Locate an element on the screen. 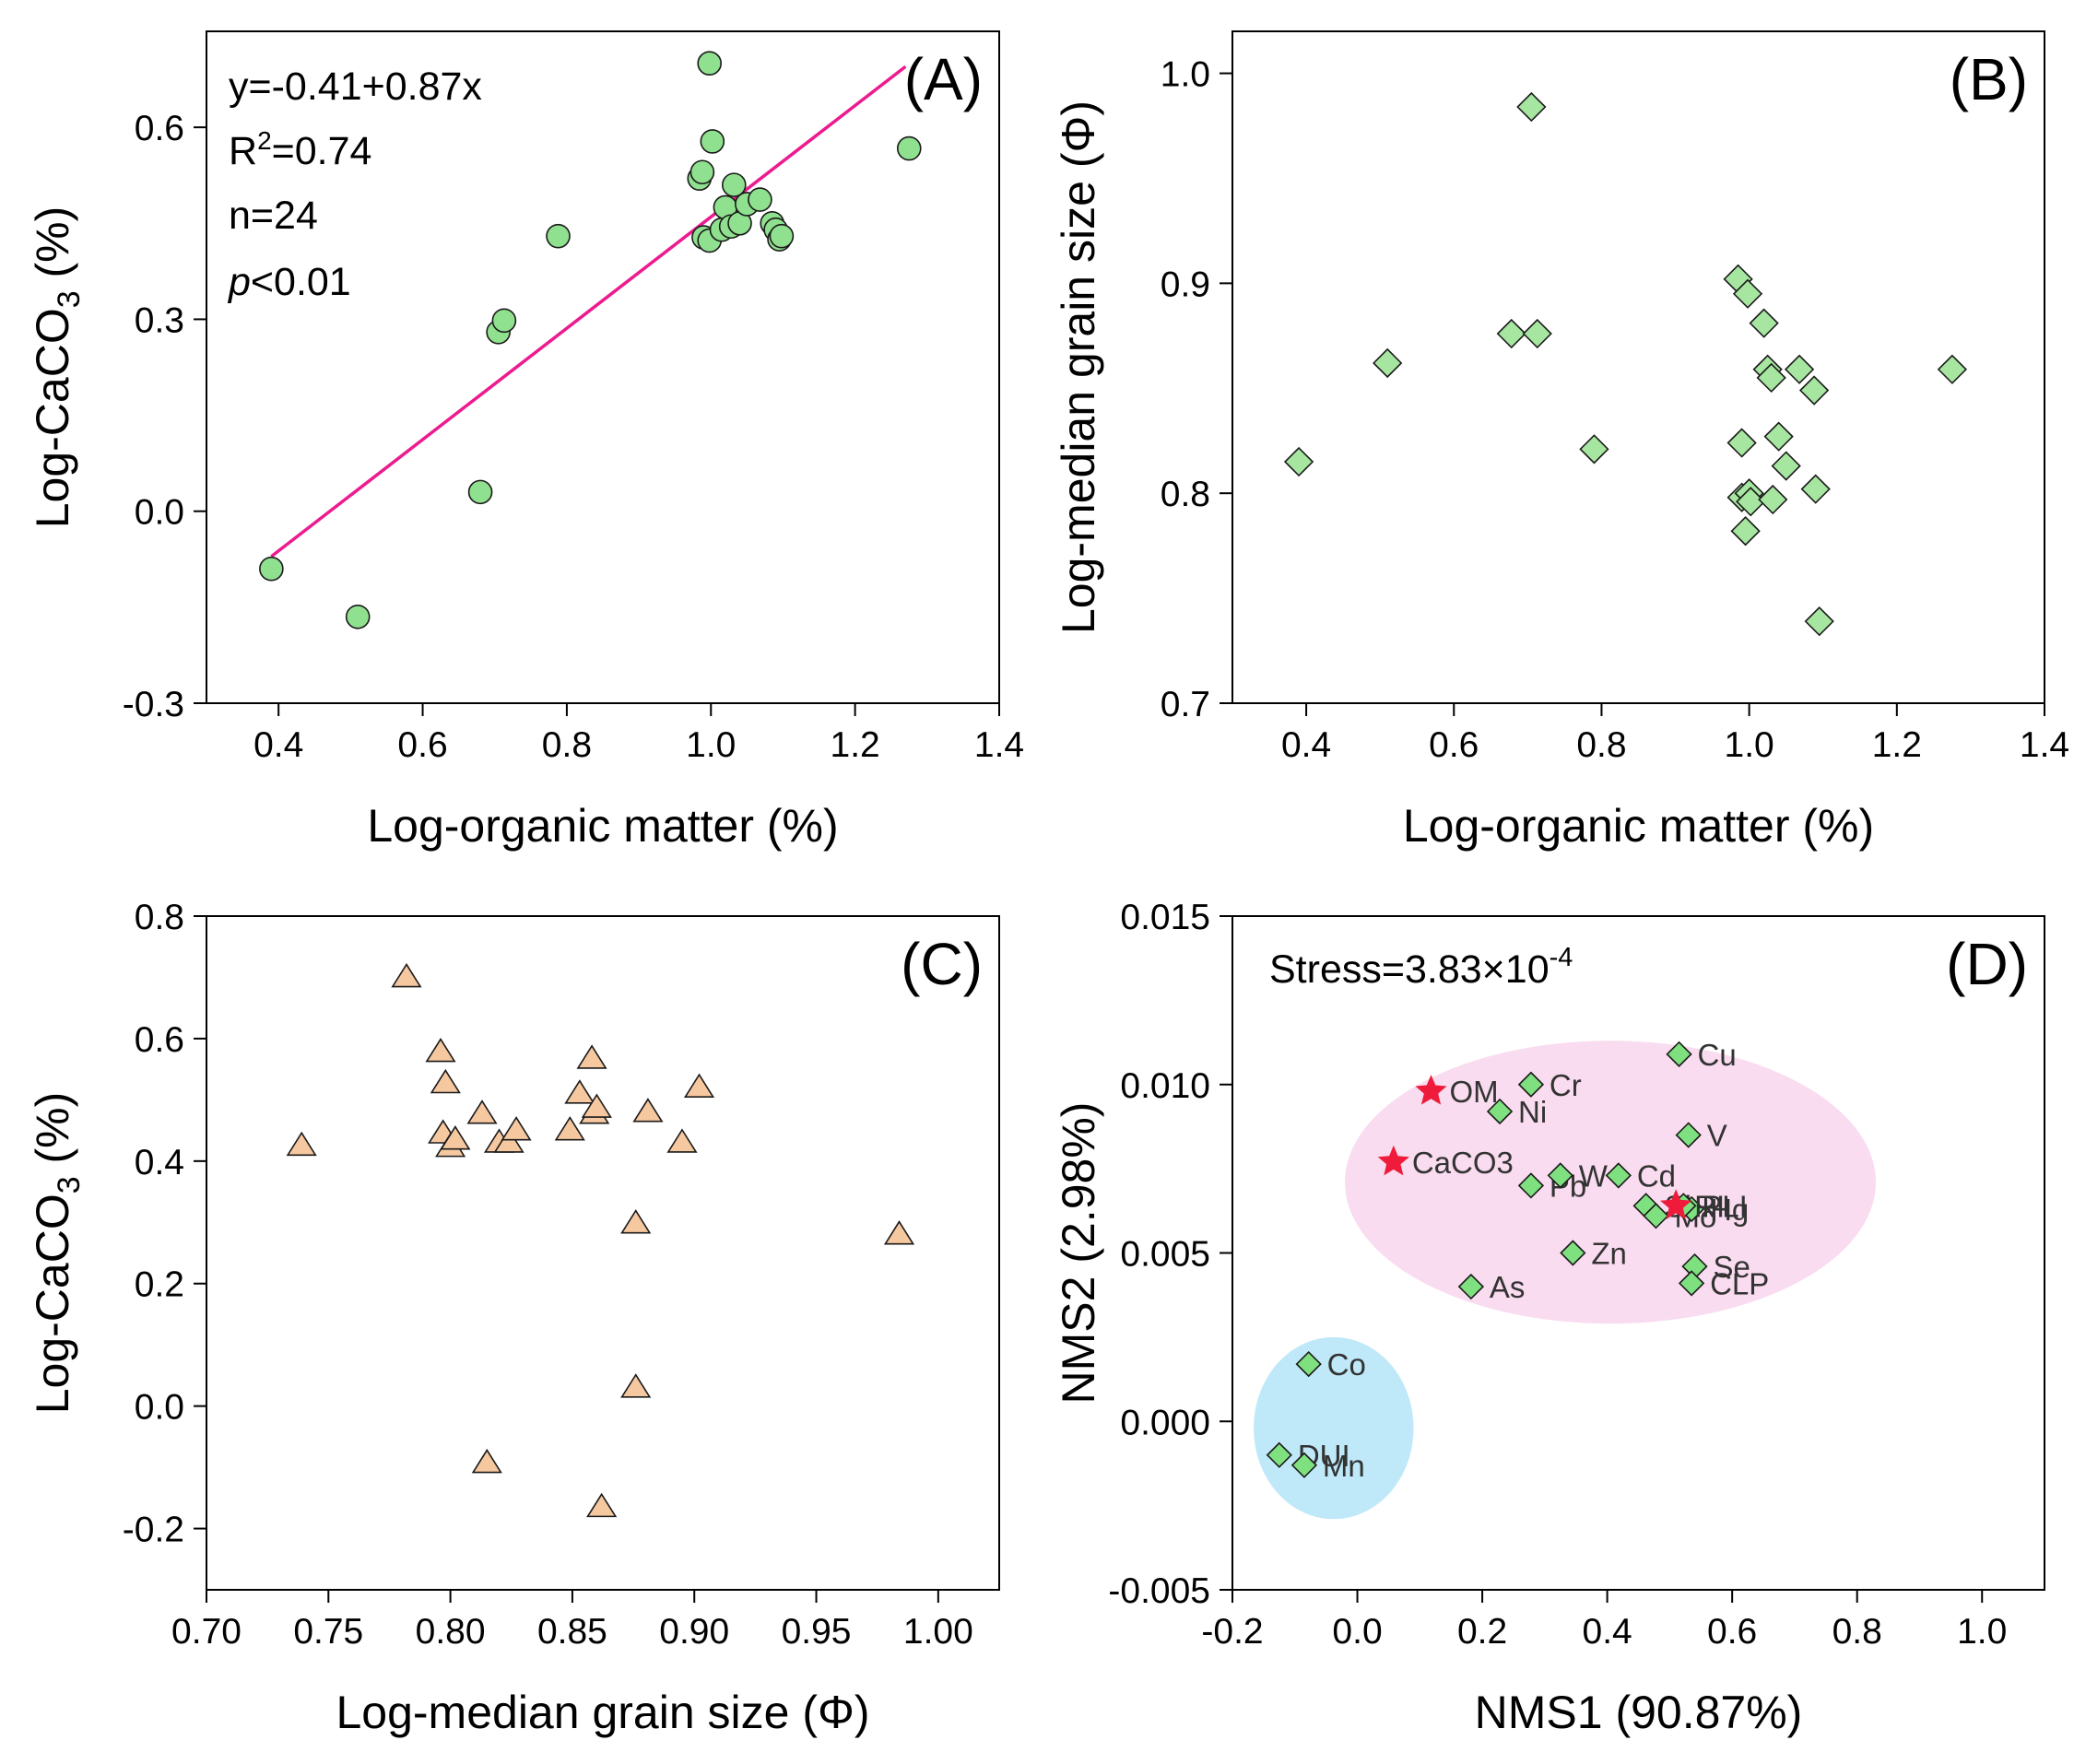  x-axis-label: NMS1 (90.87%) is located at coordinates (1639, 1712).